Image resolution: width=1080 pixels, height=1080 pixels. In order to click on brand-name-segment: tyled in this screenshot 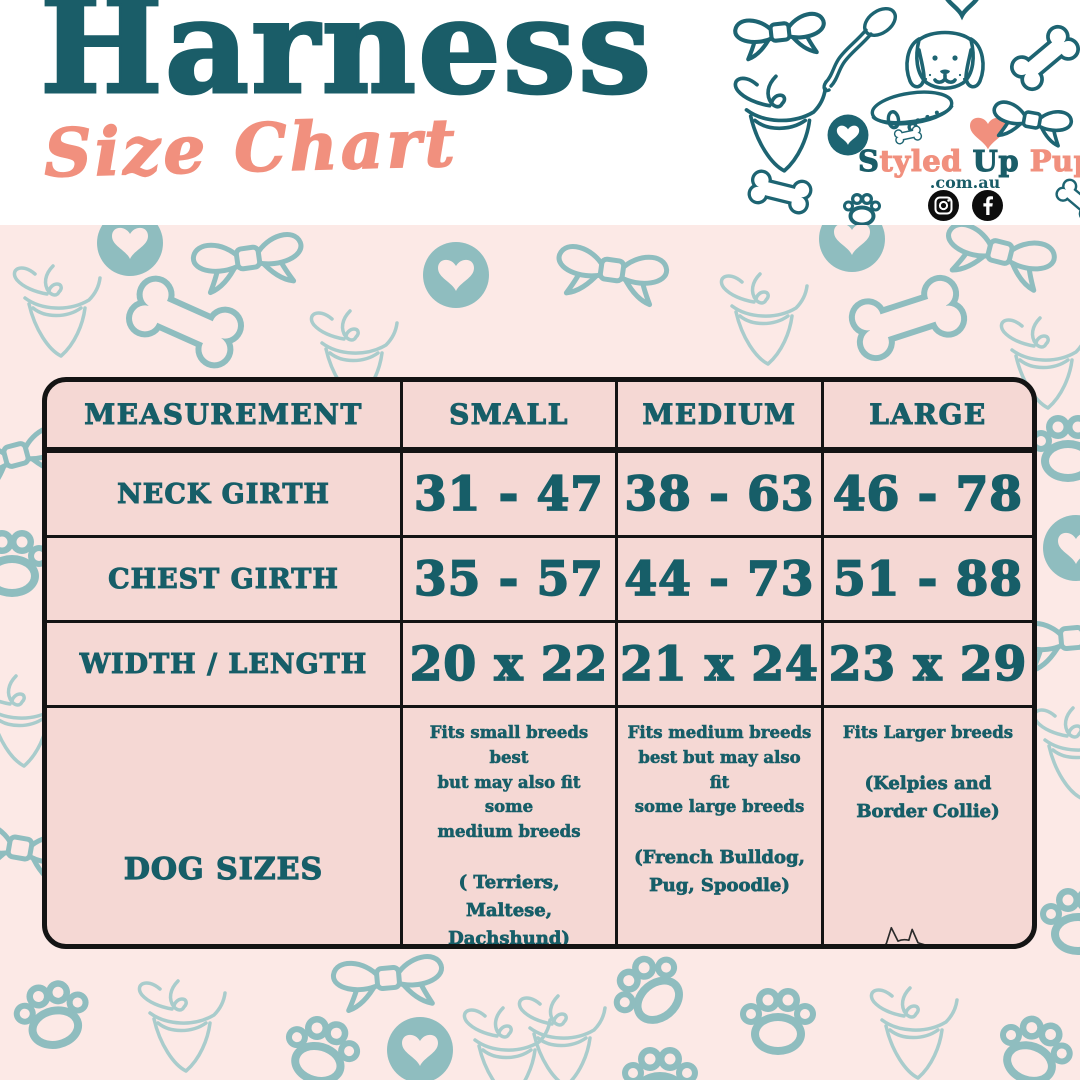, I will do `click(926, 161)`.